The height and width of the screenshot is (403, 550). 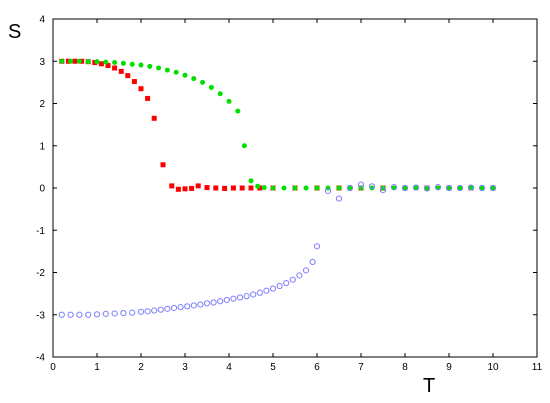 I want to click on x-tick-label: 8, so click(x=405, y=367).